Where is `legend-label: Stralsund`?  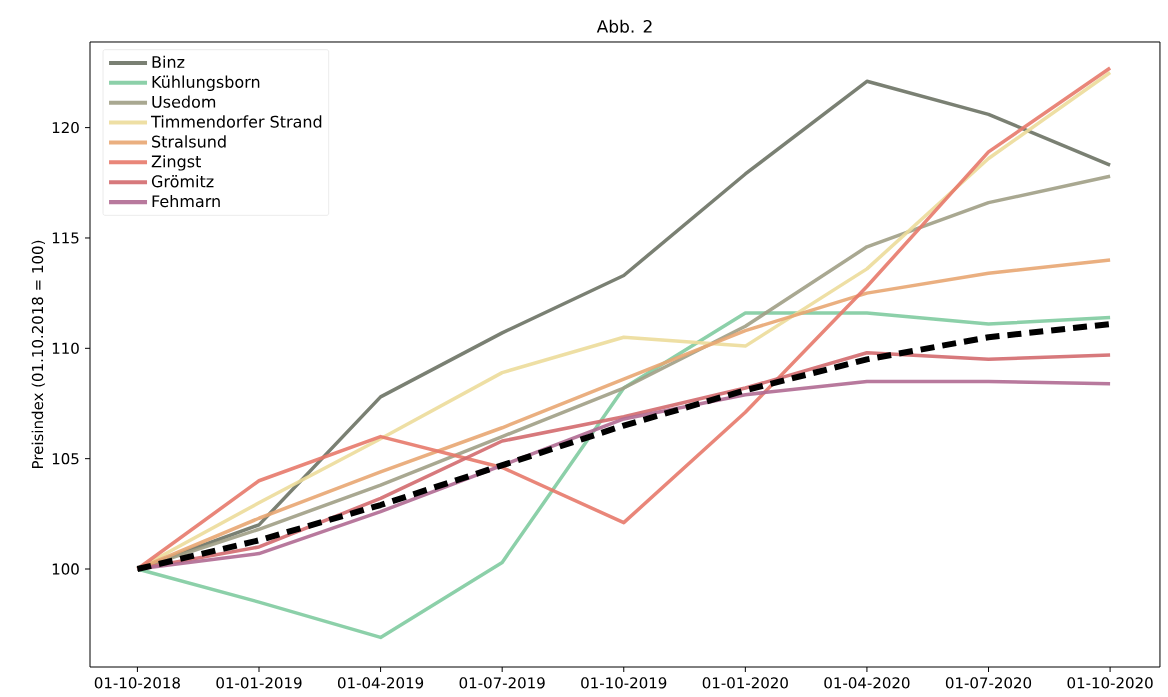 legend-label: Stralsund is located at coordinates (189, 141).